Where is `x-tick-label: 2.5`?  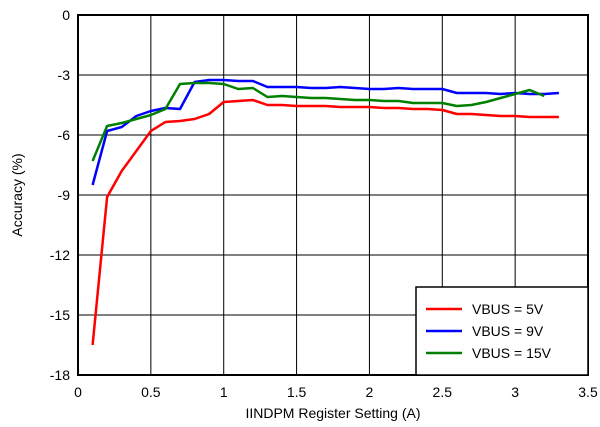
x-tick-label: 2.5 is located at coordinates (443, 392).